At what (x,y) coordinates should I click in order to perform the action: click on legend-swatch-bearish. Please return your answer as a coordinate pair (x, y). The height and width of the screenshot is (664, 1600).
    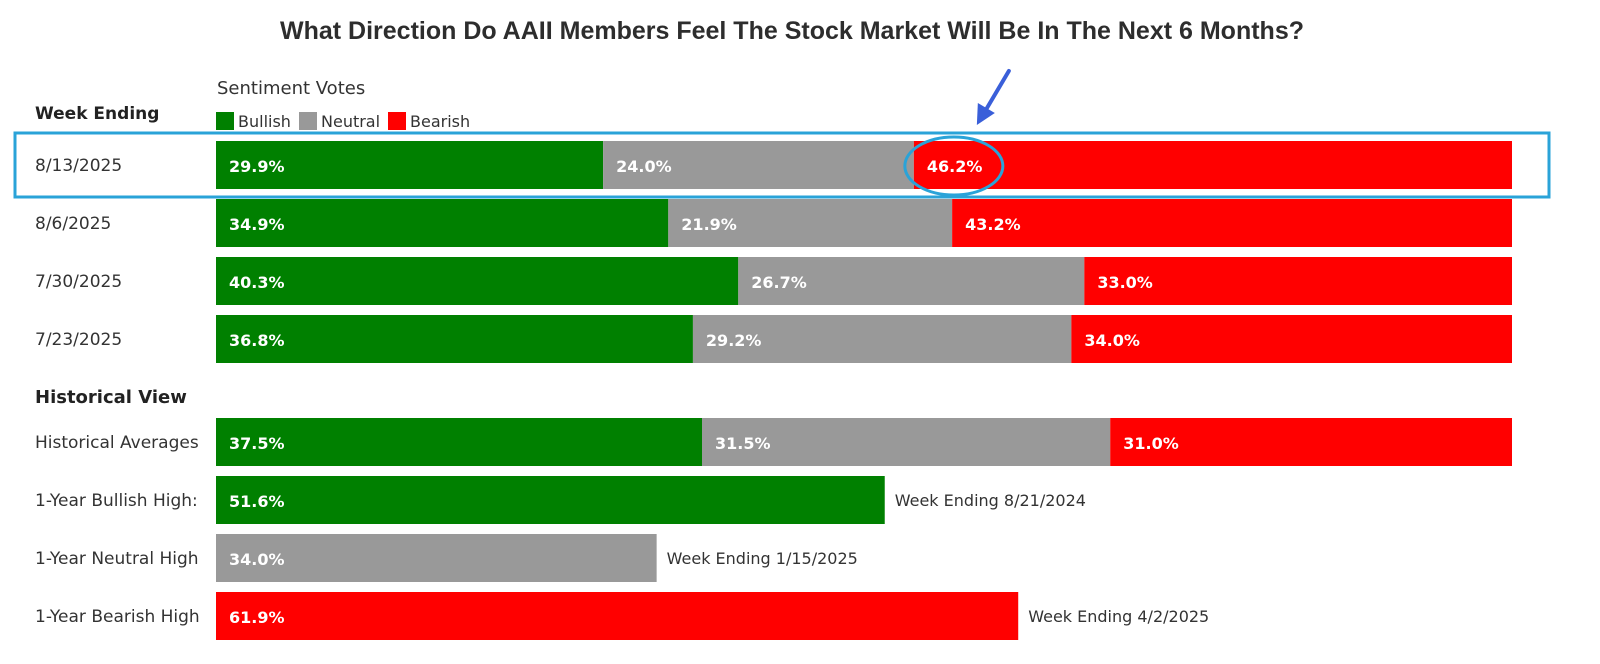
    Looking at the image, I should click on (397, 121).